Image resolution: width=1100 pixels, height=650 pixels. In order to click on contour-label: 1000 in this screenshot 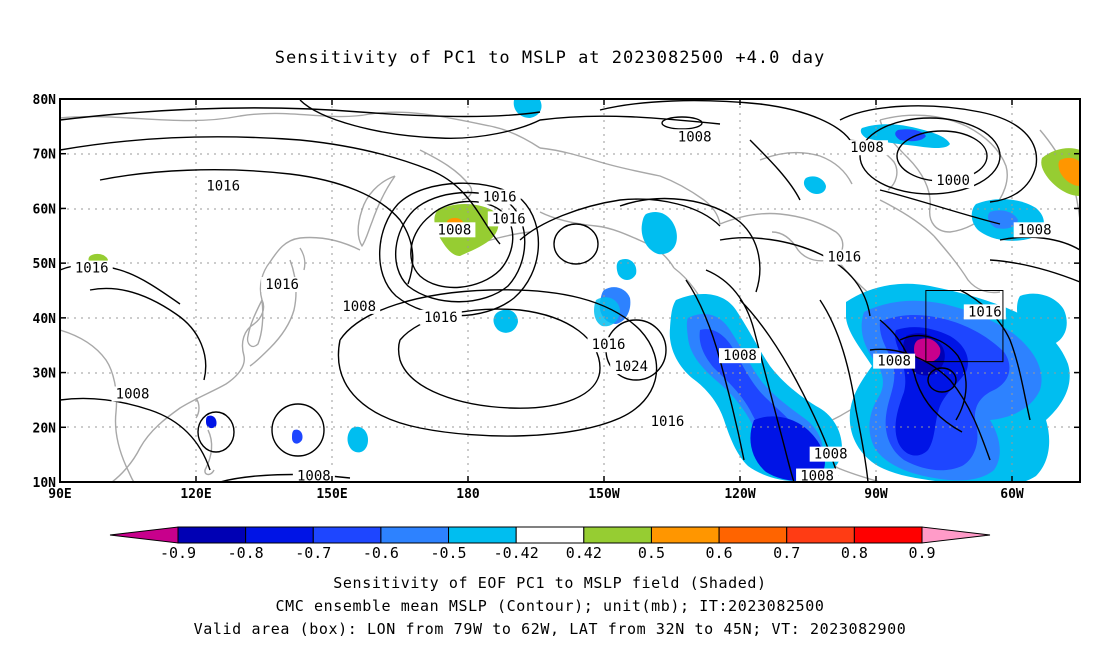, I will do `click(953, 181)`.